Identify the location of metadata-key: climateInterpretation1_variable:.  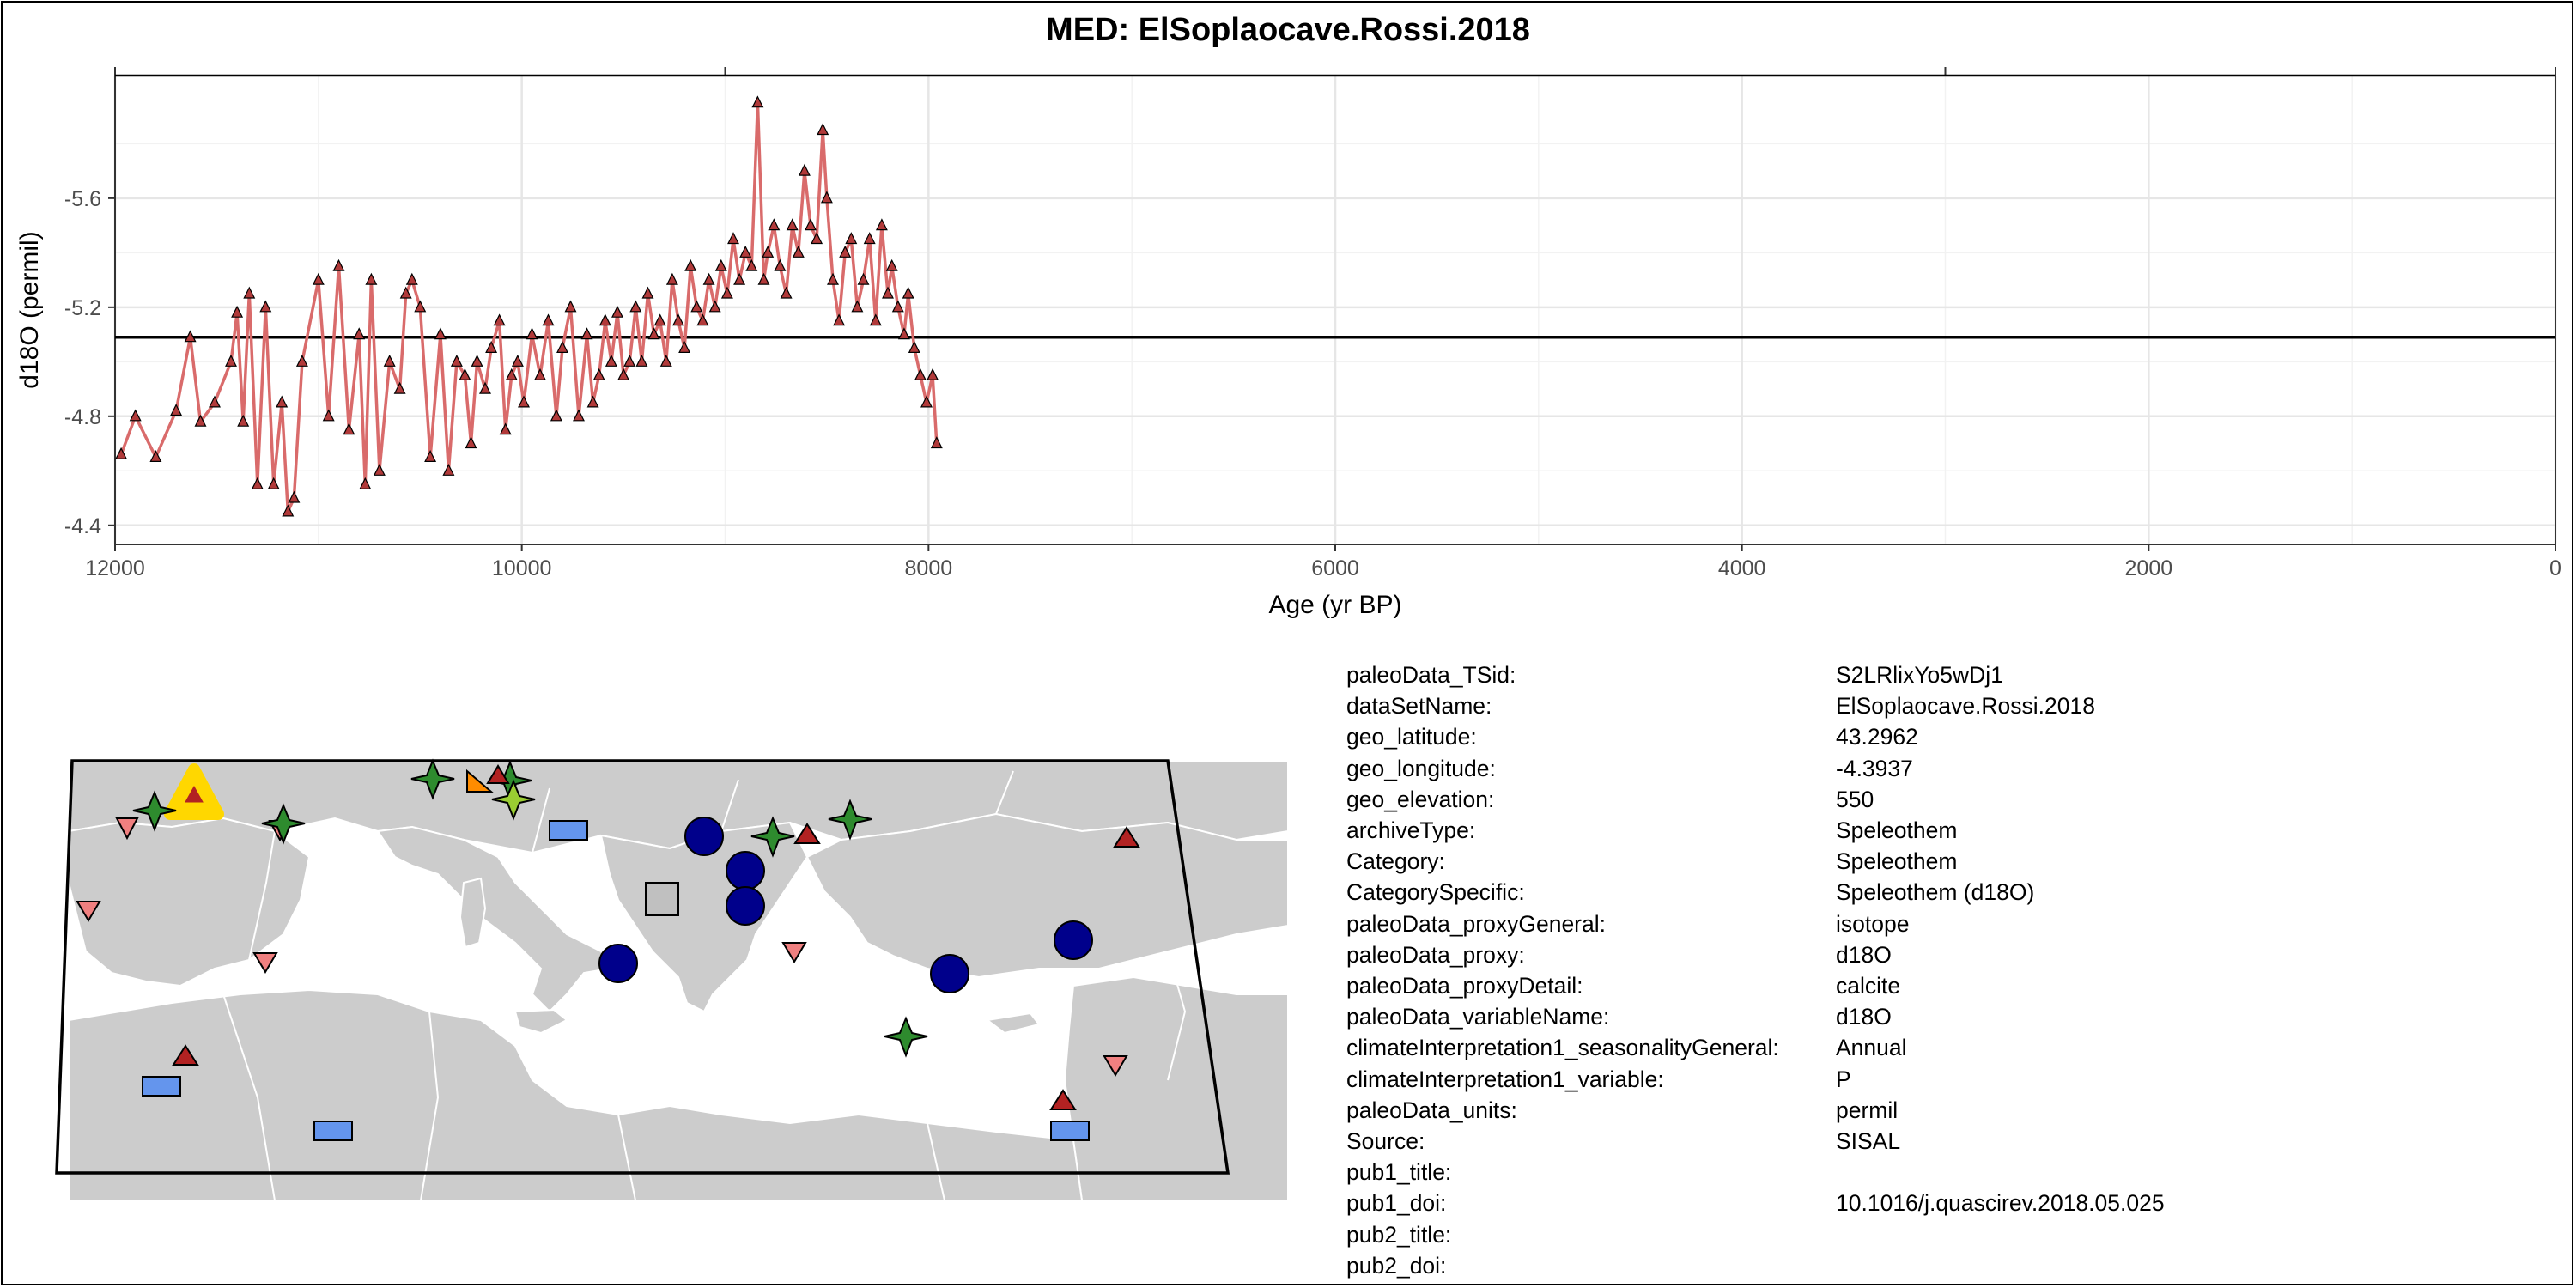
(1505, 1079).